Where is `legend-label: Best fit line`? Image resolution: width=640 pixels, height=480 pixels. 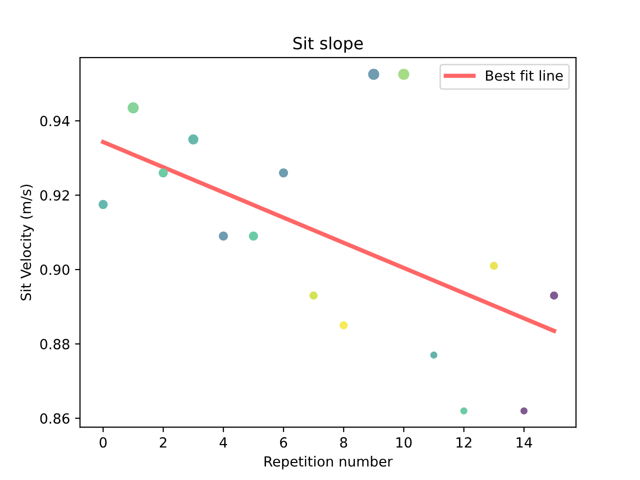
legend-label: Best fit line is located at coordinates (524, 75).